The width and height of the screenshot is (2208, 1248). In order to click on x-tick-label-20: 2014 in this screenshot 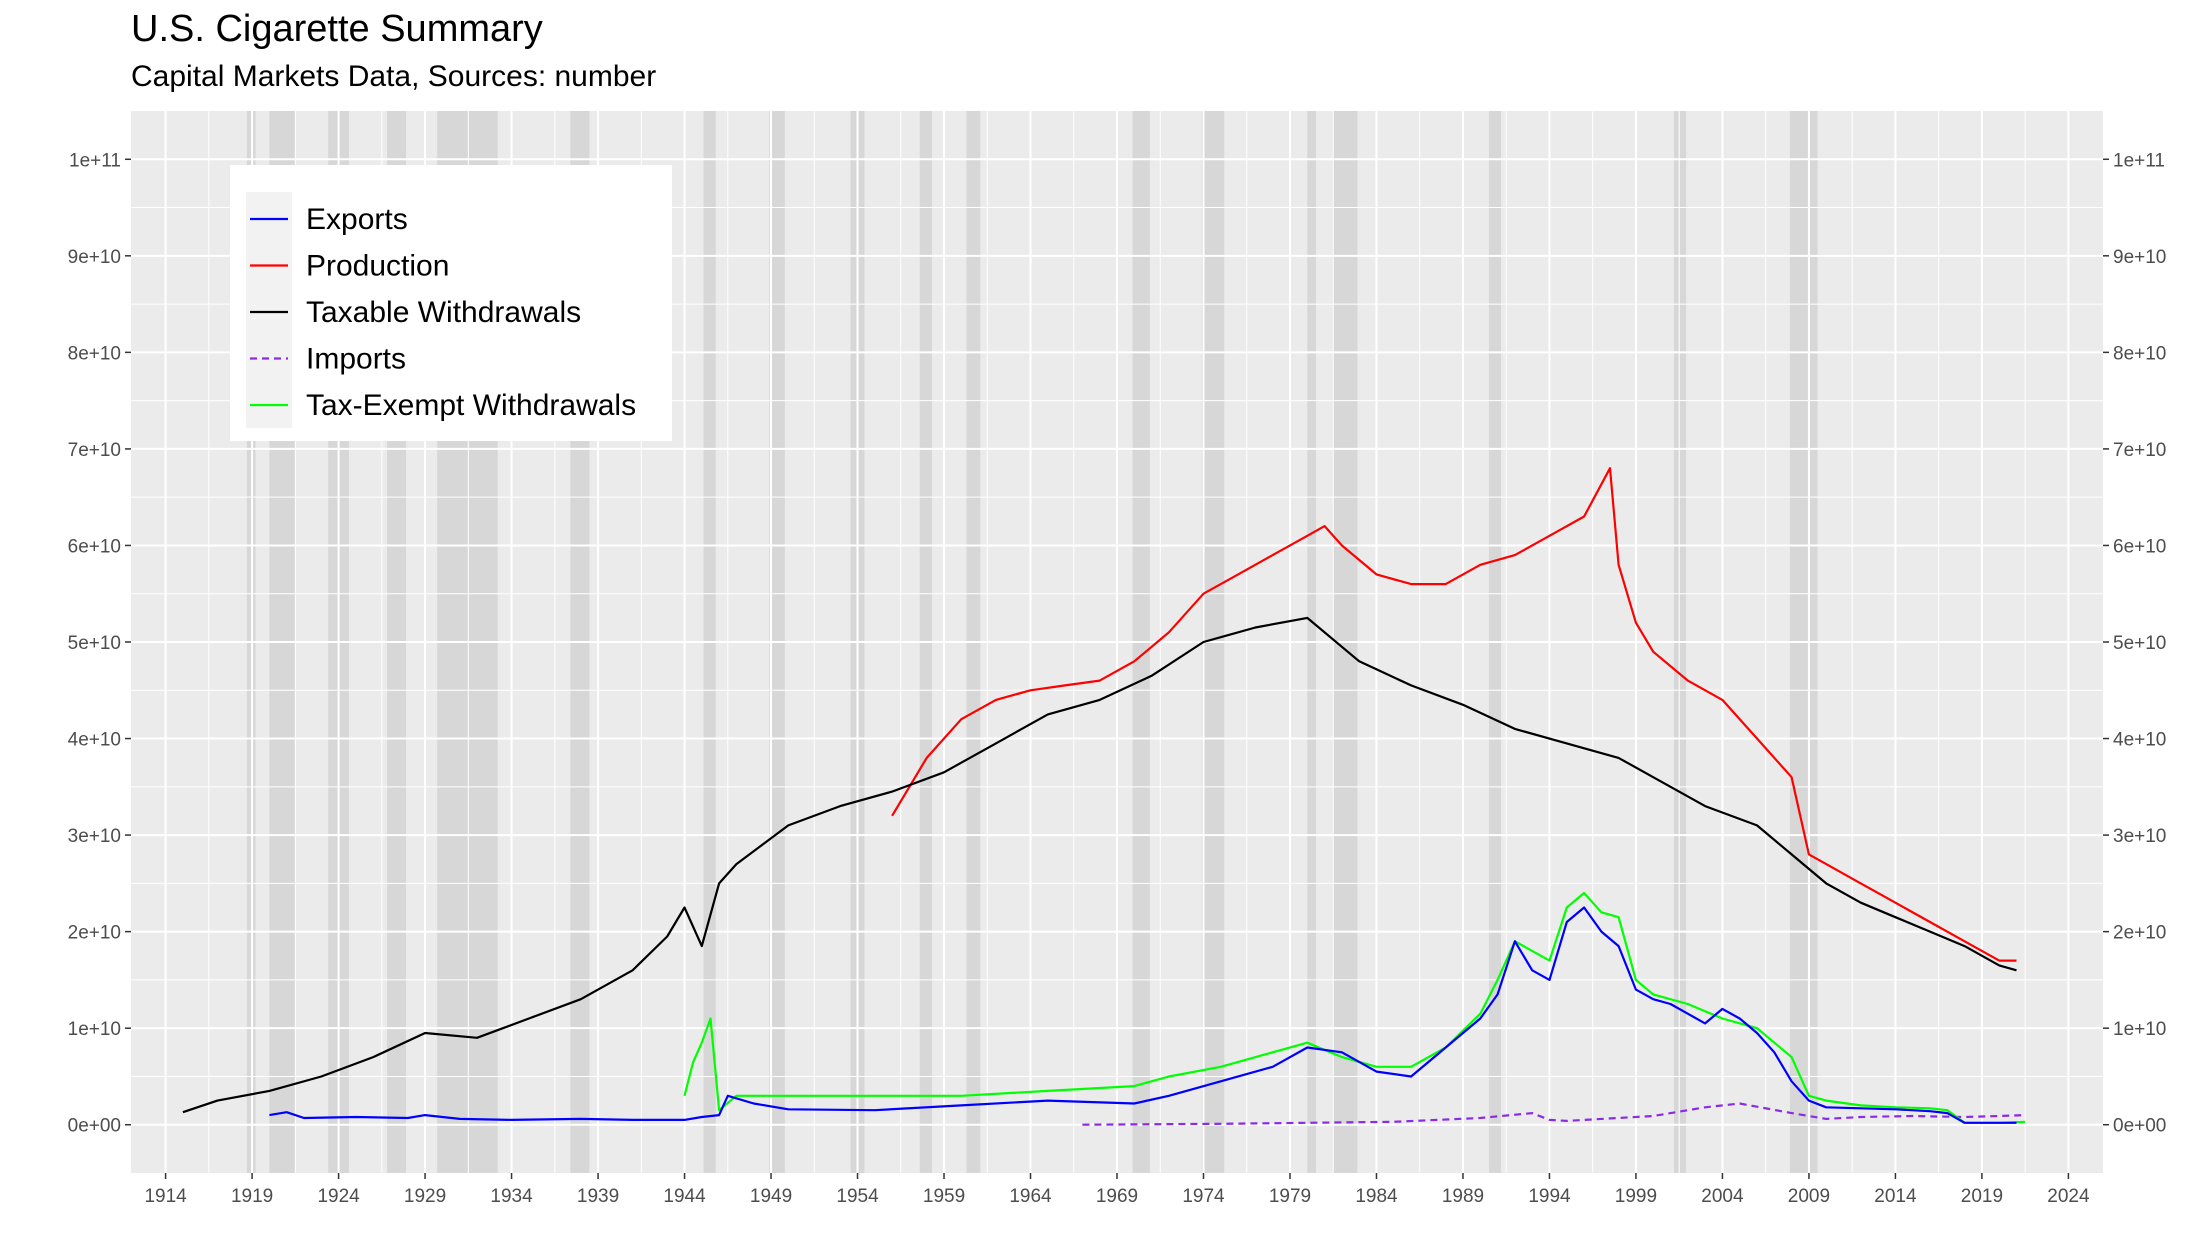, I will do `click(1895, 1196)`.